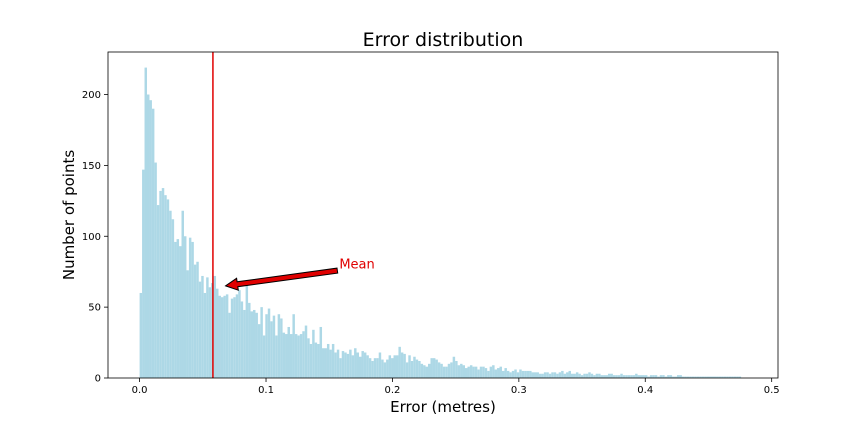  Describe the element at coordinates (299, 274) in the screenshot. I see `mean-annotation: Mean` at that location.